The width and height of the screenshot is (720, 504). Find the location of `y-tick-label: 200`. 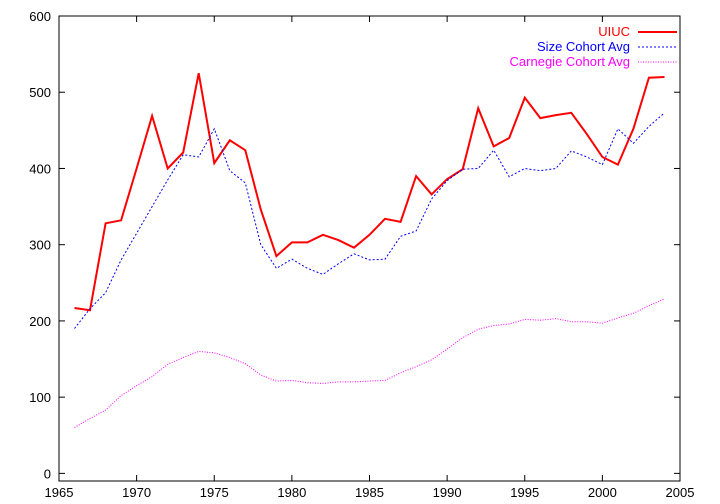

y-tick-label: 200 is located at coordinates (40, 321).